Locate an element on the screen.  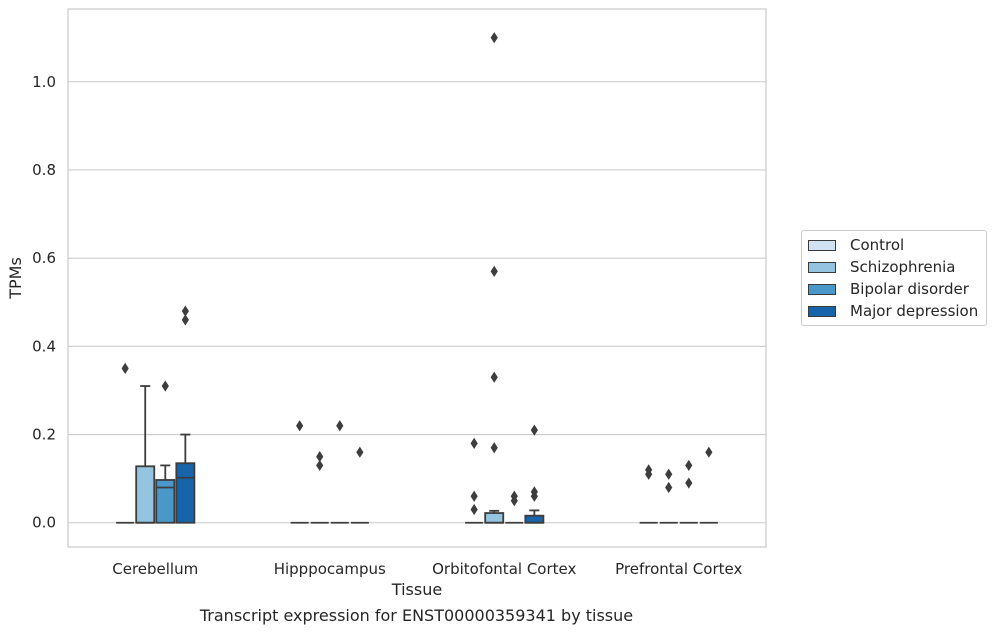
x-tick-label: Orbitofontal Cortex is located at coordinates (504, 569).